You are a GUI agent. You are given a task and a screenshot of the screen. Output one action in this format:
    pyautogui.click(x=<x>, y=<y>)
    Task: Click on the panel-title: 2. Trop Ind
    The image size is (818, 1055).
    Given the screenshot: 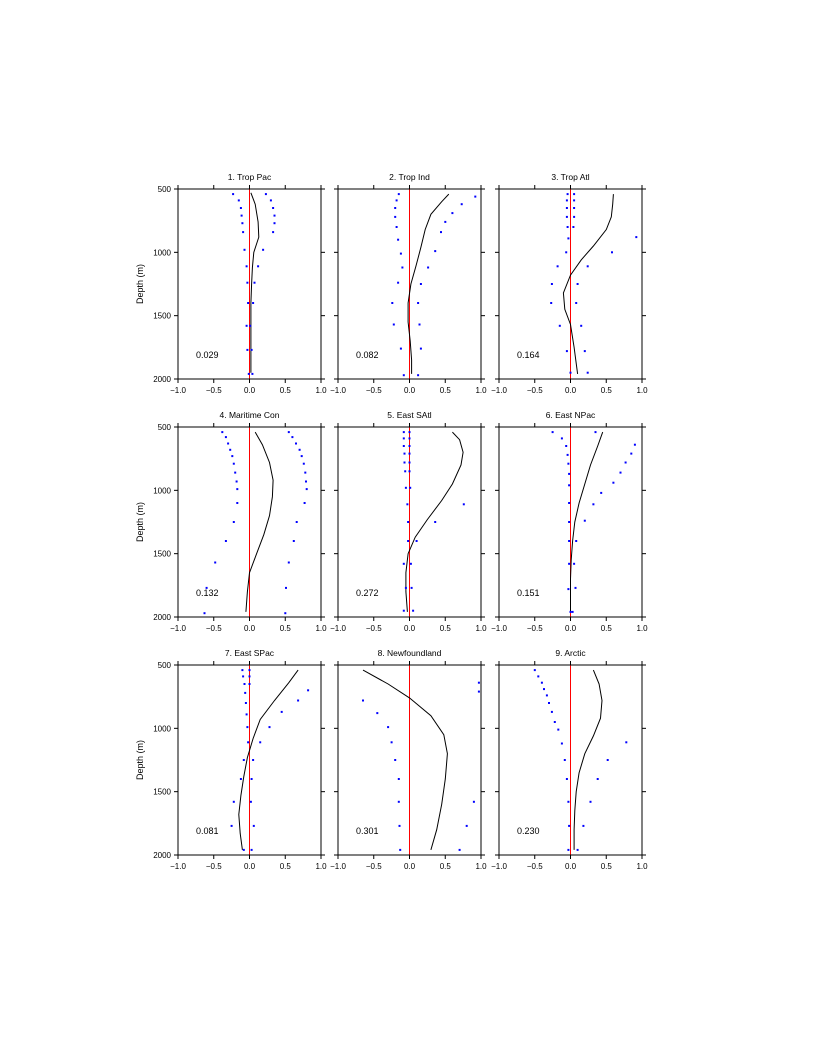 What is the action you would take?
    pyautogui.click(x=409, y=177)
    